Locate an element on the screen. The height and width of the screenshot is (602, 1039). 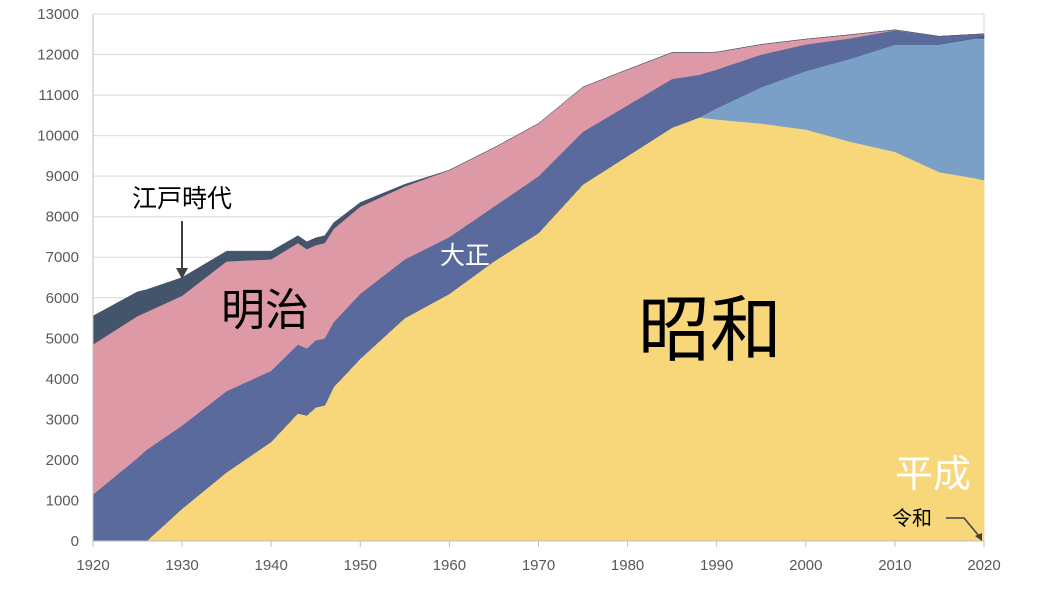
edo-arrow-head is located at coordinates (182, 273).